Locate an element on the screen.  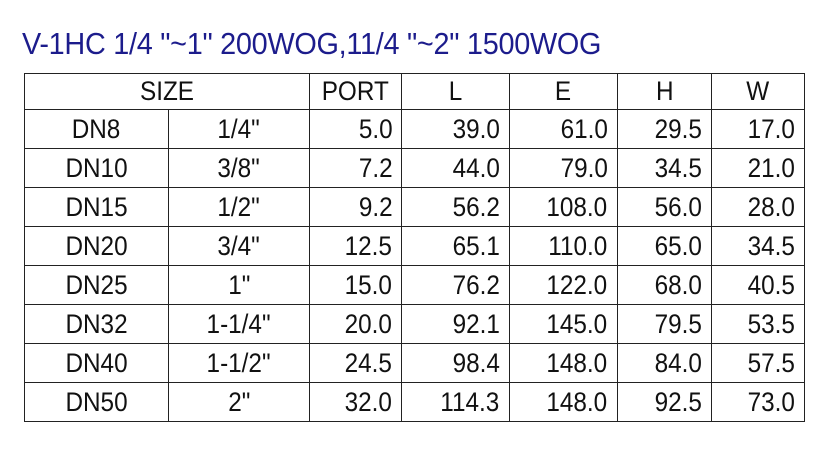
table-row: DN40 1-1/2" 24.5 98.4 148.0 84.0 57.5 is located at coordinates (414, 363).